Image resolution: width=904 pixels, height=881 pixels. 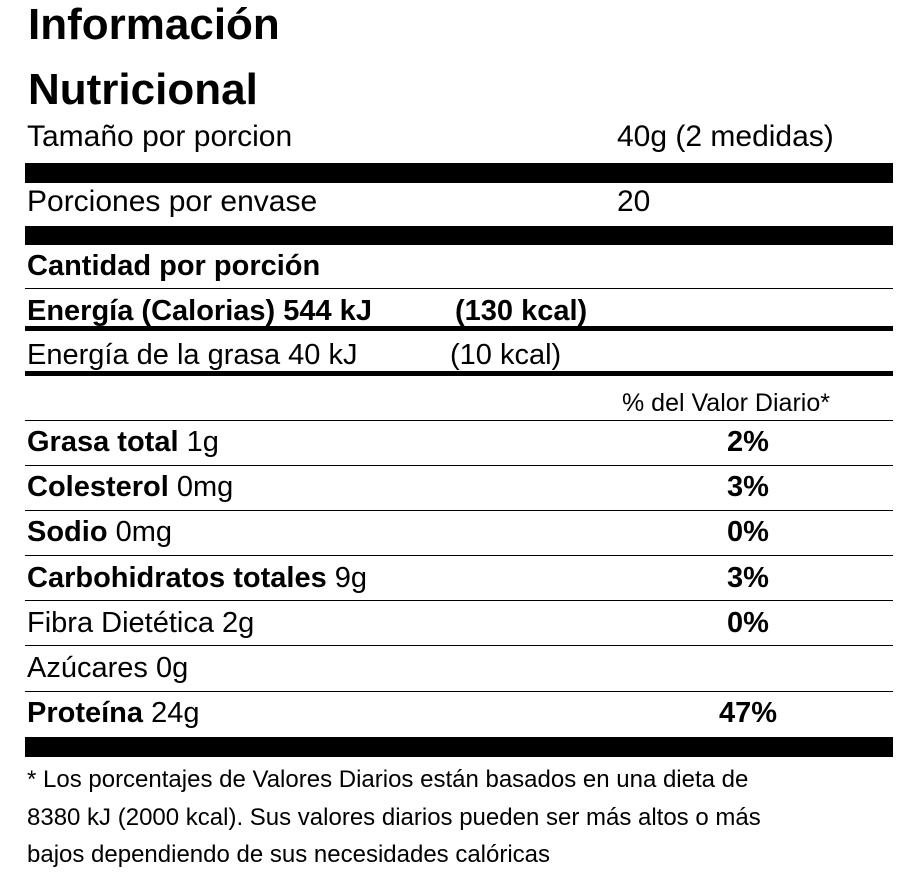 What do you see at coordinates (506, 355) in the screenshot?
I see `fat-energy-kcal: (10 kcal)` at bounding box center [506, 355].